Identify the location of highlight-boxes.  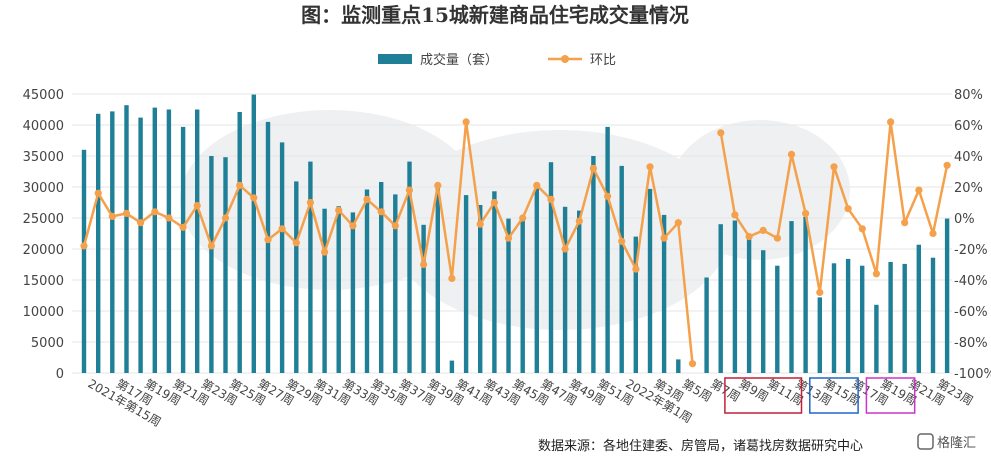
(820, 395).